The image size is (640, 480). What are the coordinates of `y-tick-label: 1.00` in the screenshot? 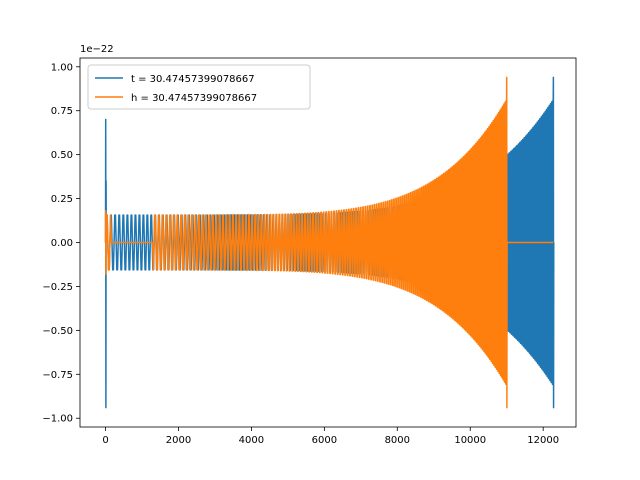 It's located at (62, 67).